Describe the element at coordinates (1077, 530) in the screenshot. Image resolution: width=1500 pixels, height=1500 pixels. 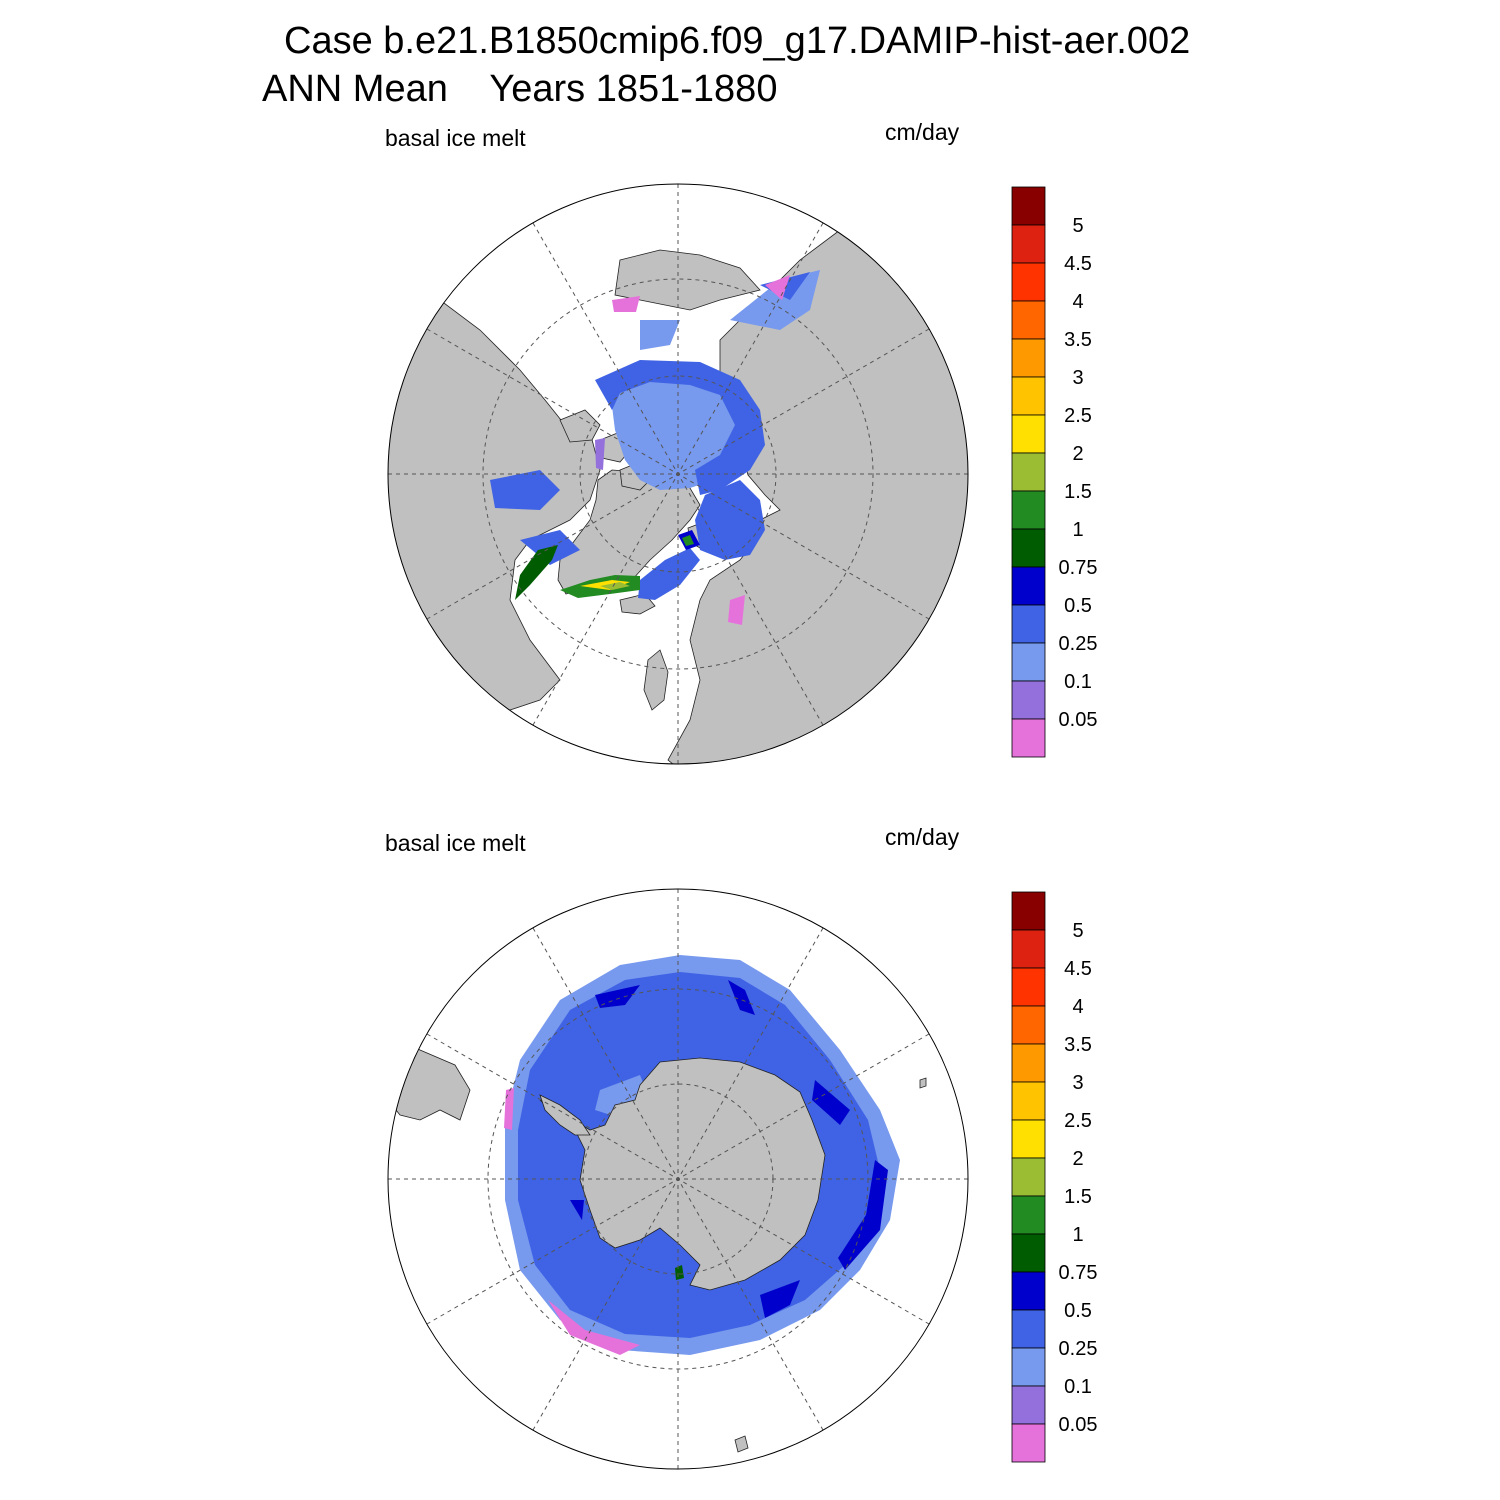
I see `north-colorbar-tick-label: 1` at that location.